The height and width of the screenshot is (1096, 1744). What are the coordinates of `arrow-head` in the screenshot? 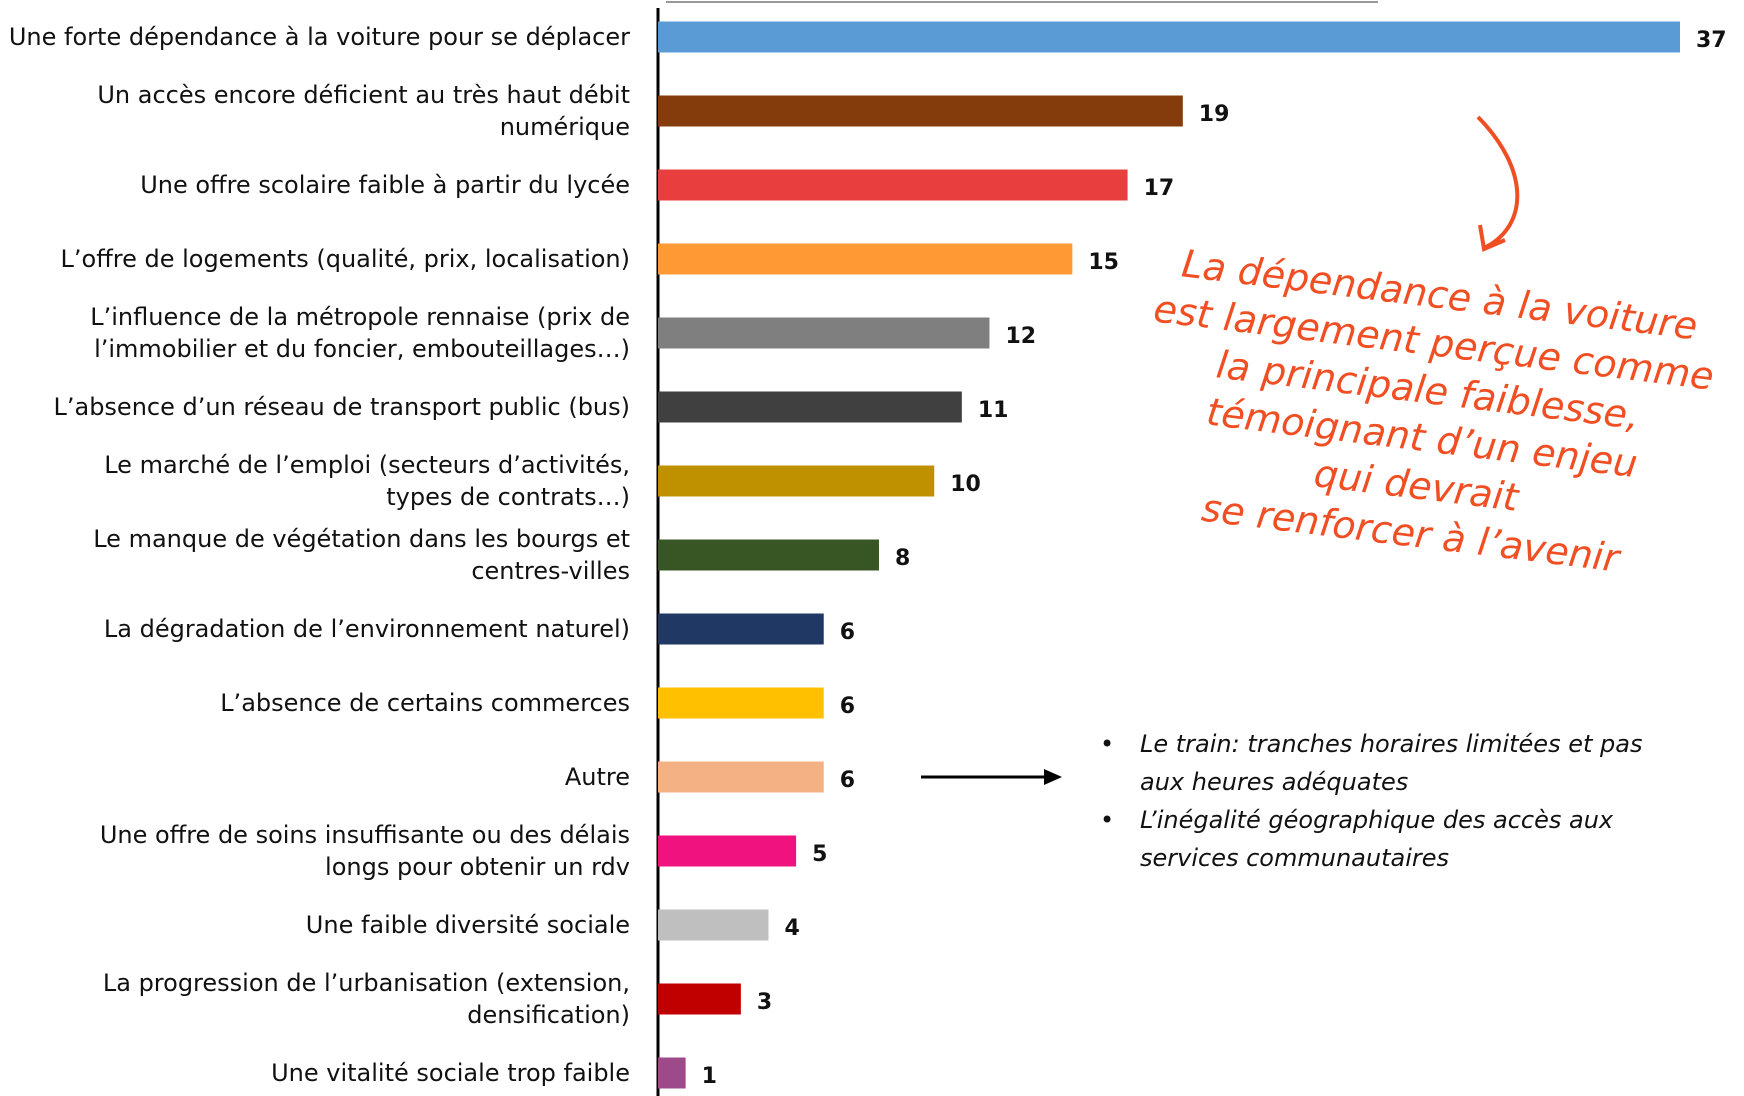 It's located at (1053, 777).